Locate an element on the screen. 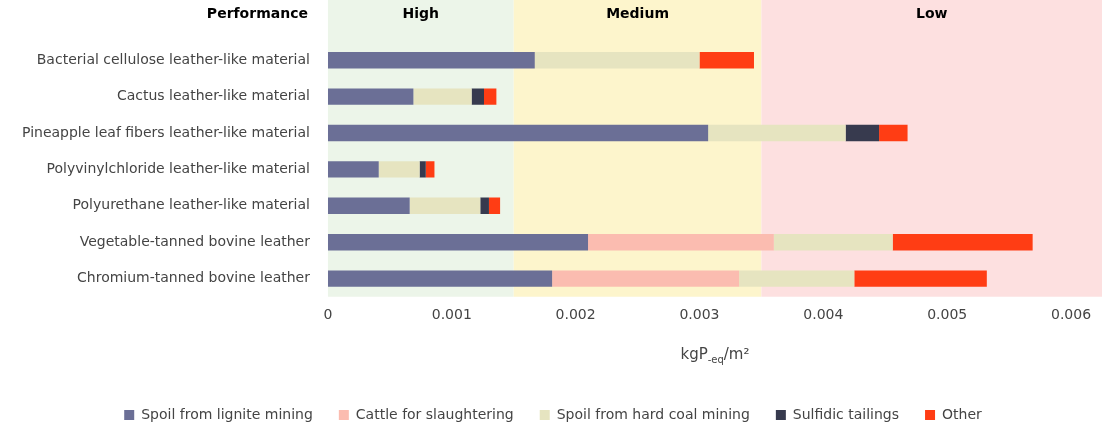 The height and width of the screenshot is (432, 1106). band-label: Low is located at coordinates (931, 12).